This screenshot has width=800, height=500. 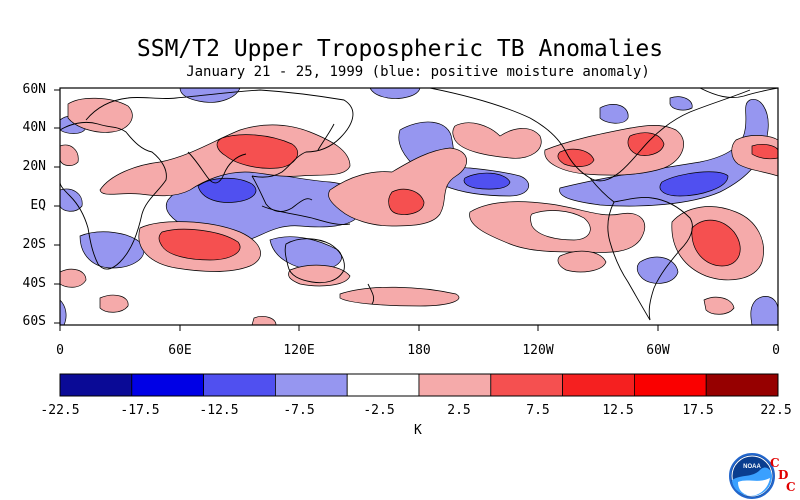 What do you see at coordinates (783, 475) in the screenshot?
I see `cdc-letter: D` at bounding box center [783, 475].